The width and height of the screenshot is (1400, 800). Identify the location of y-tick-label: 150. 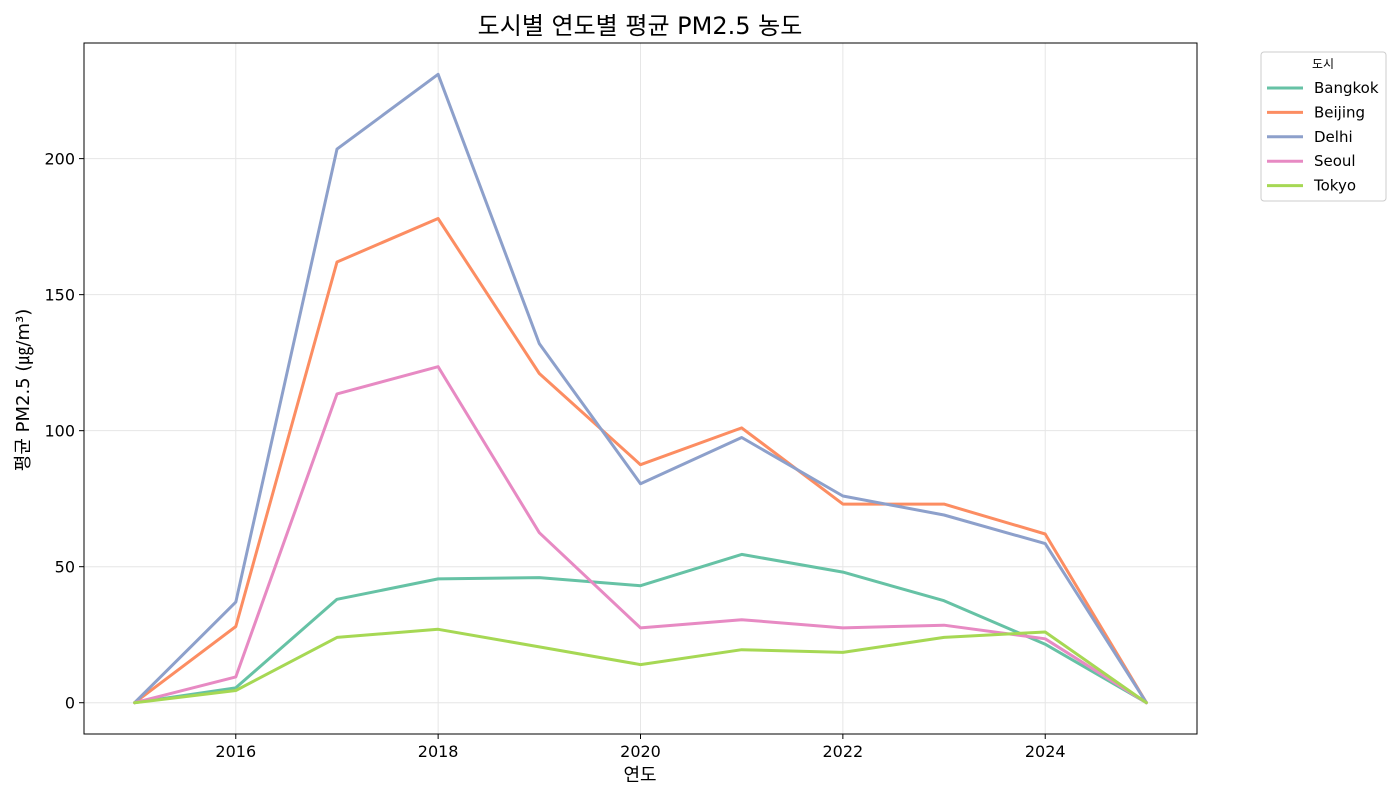
(59, 295).